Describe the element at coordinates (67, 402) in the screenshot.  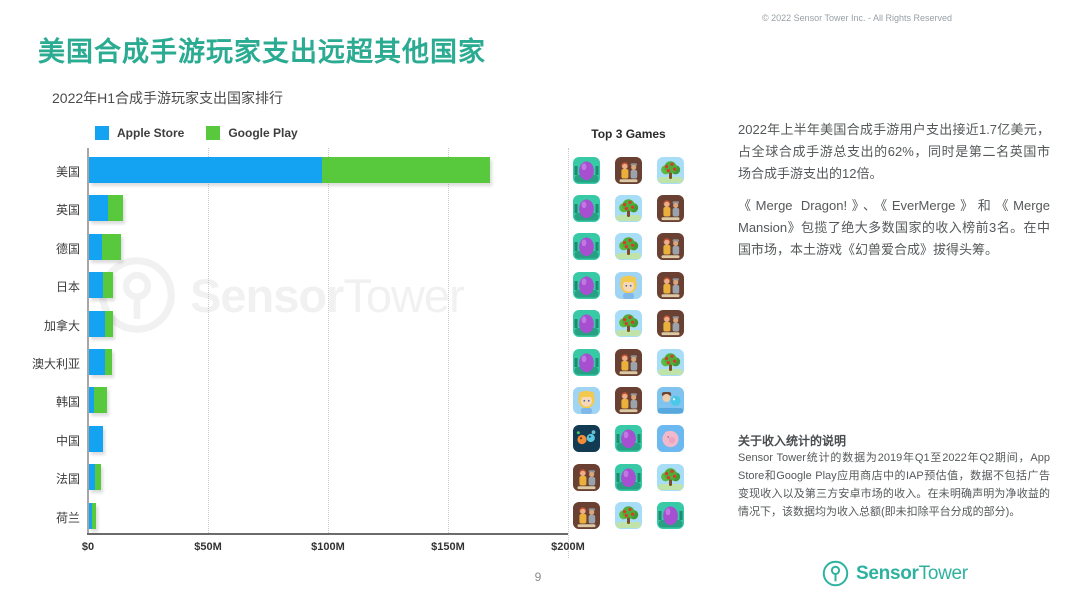
I see `country-label: 韩国` at that location.